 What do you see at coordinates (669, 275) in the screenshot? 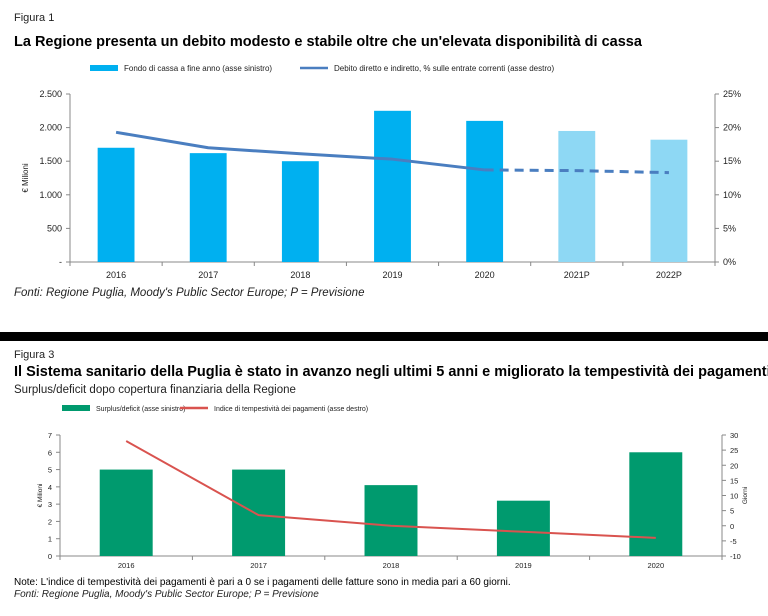
I see `category-label-2022P: 2022P` at bounding box center [669, 275].